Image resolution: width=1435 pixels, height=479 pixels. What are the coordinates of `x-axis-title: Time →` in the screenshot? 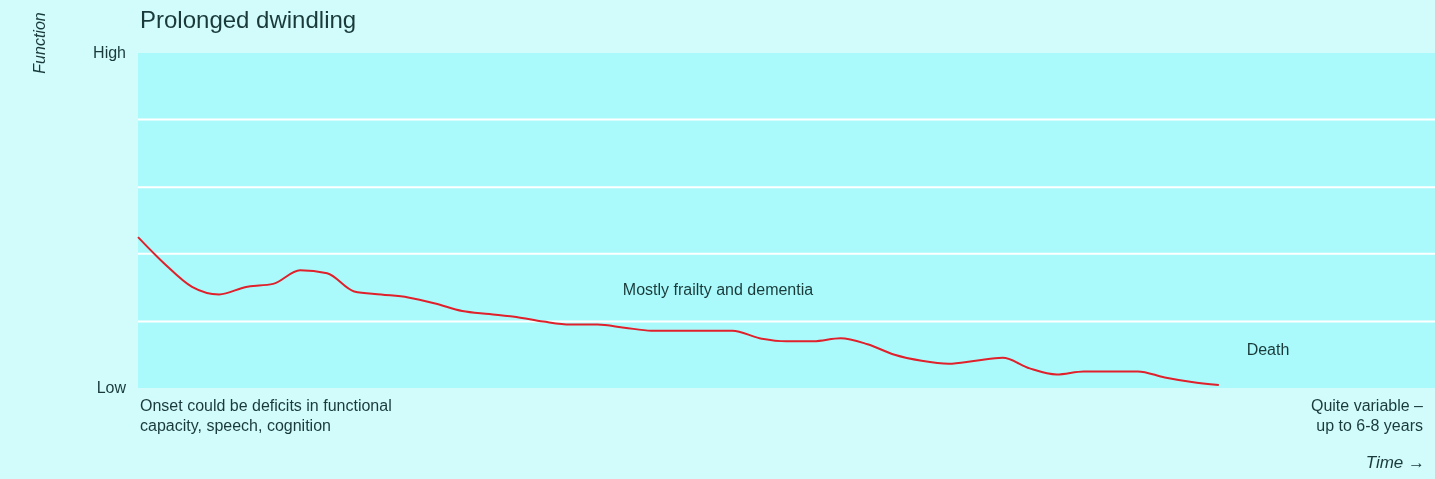 It's located at (1395, 462).